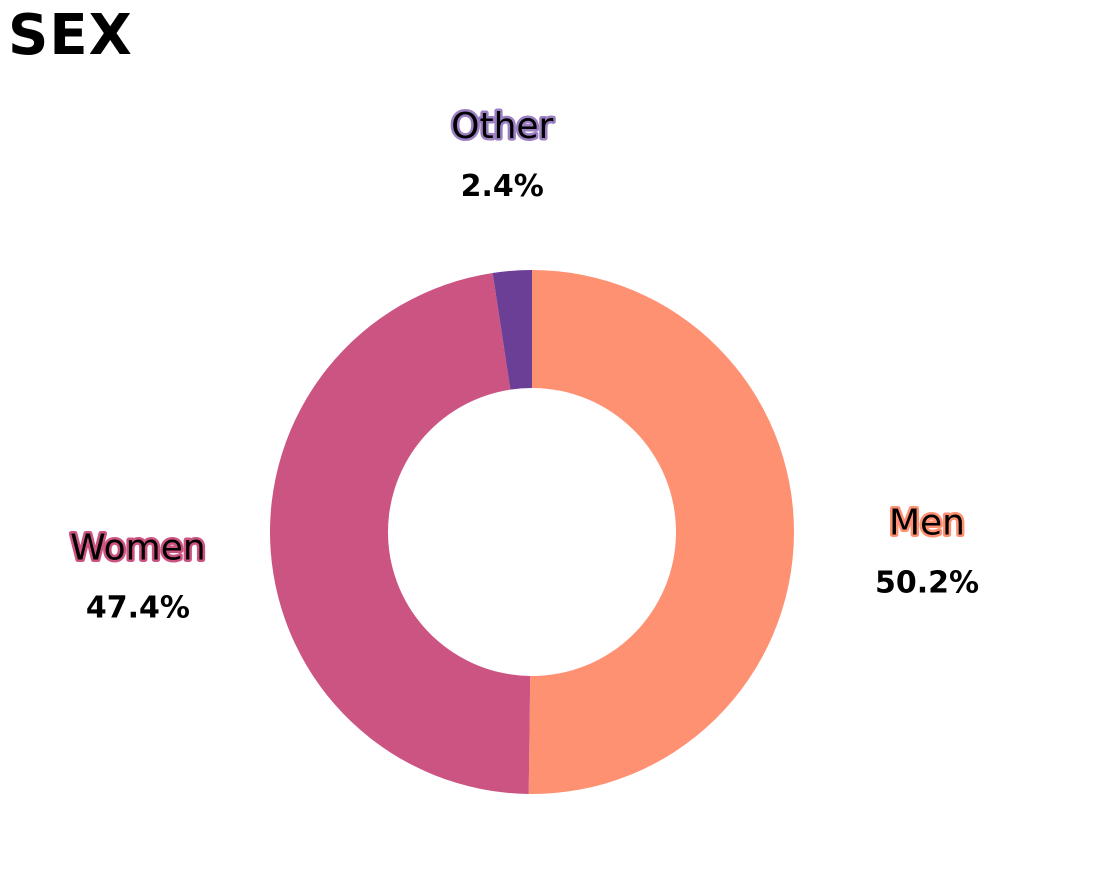 The image size is (1117, 891). Describe the element at coordinates (502, 126) in the screenshot. I see `slice-label-other: Other` at that location.